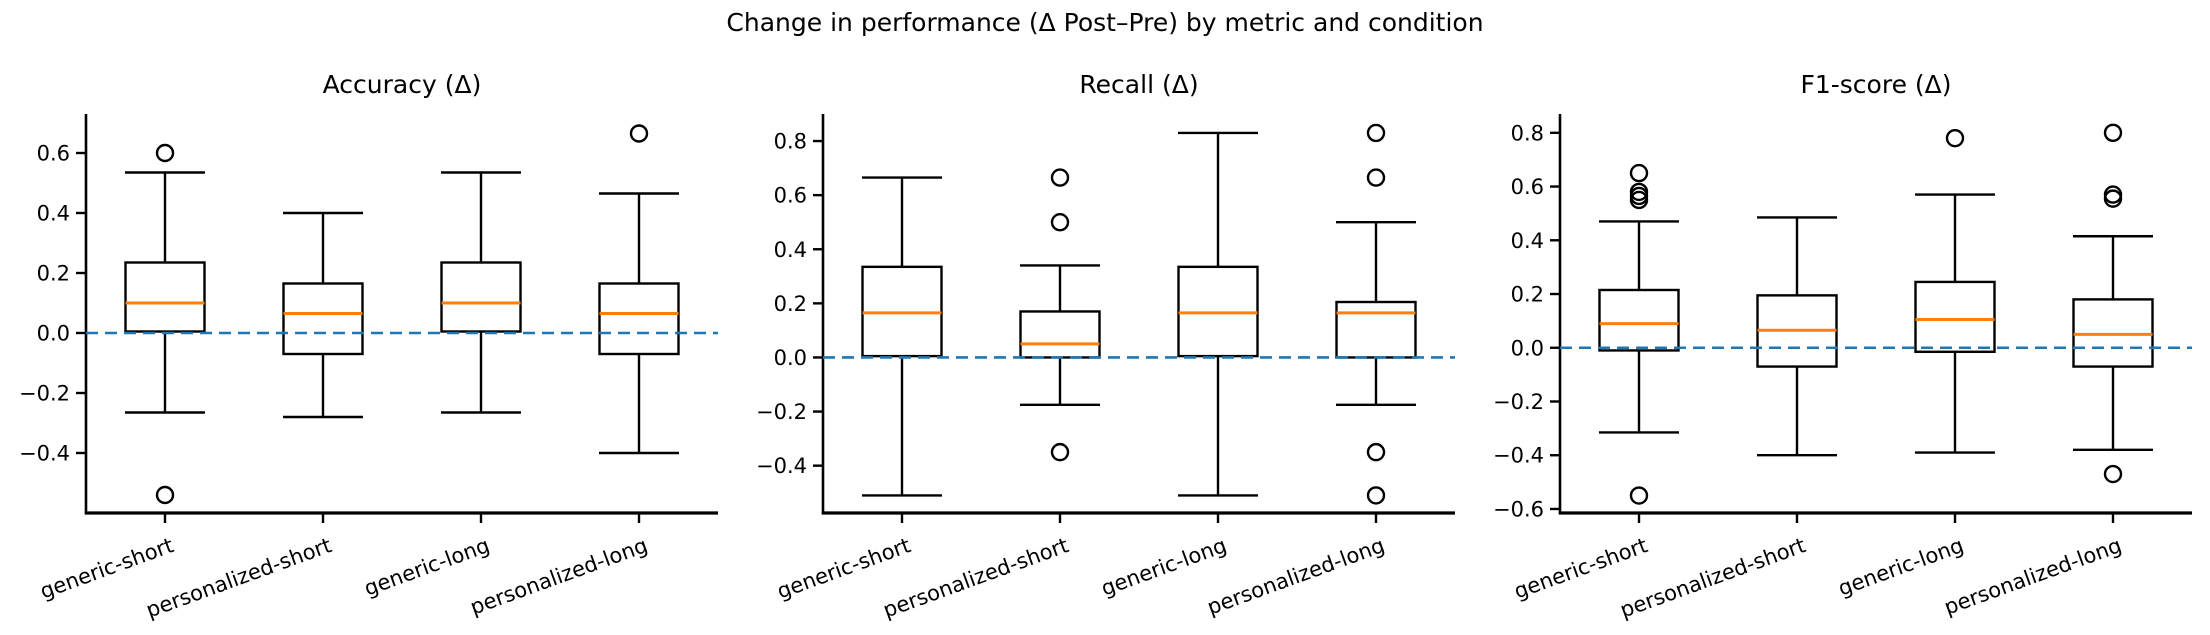  I want to click on subplot-title-recall: Recall (Δ), so click(1139, 84).